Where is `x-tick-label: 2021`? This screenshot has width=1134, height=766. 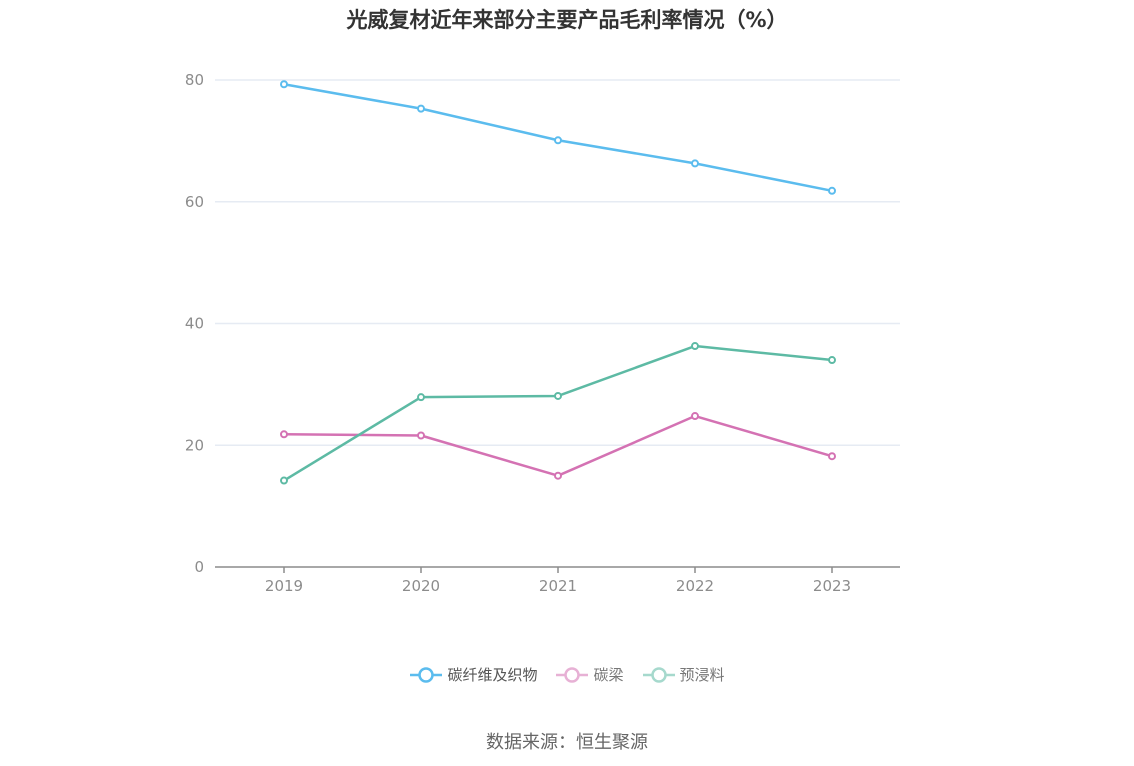 x-tick-label: 2021 is located at coordinates (558, 586).